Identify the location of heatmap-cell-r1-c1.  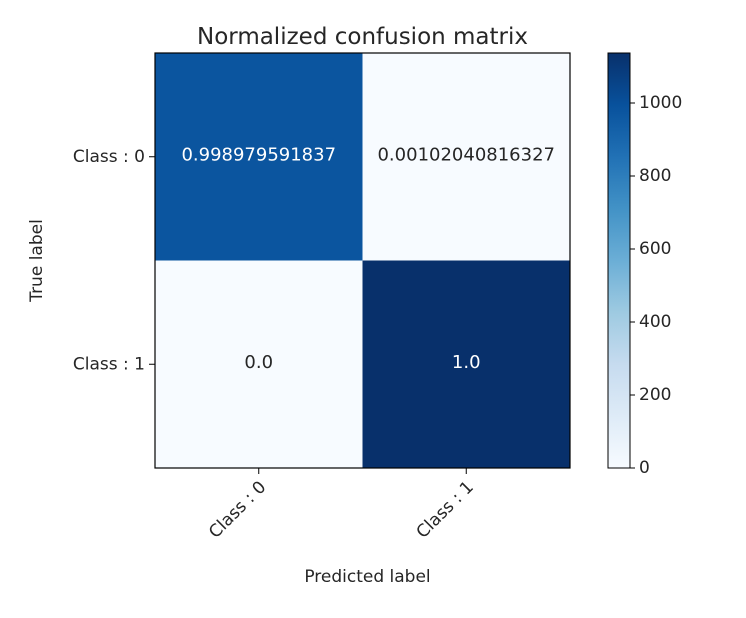
(466, 364).